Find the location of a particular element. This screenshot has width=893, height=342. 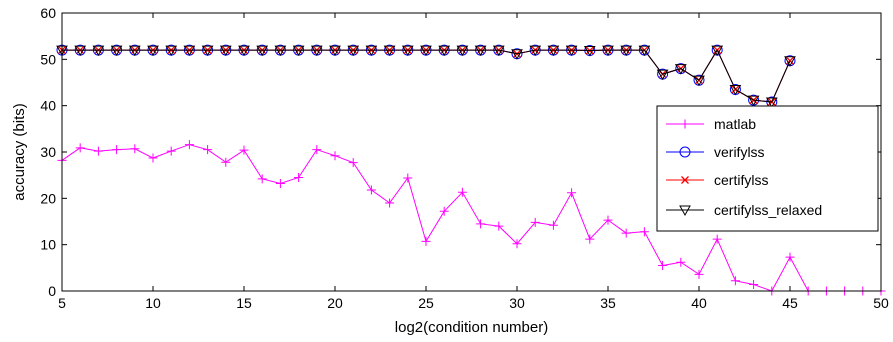

x-tick-label: 50 is located at coordinates (881, 303).